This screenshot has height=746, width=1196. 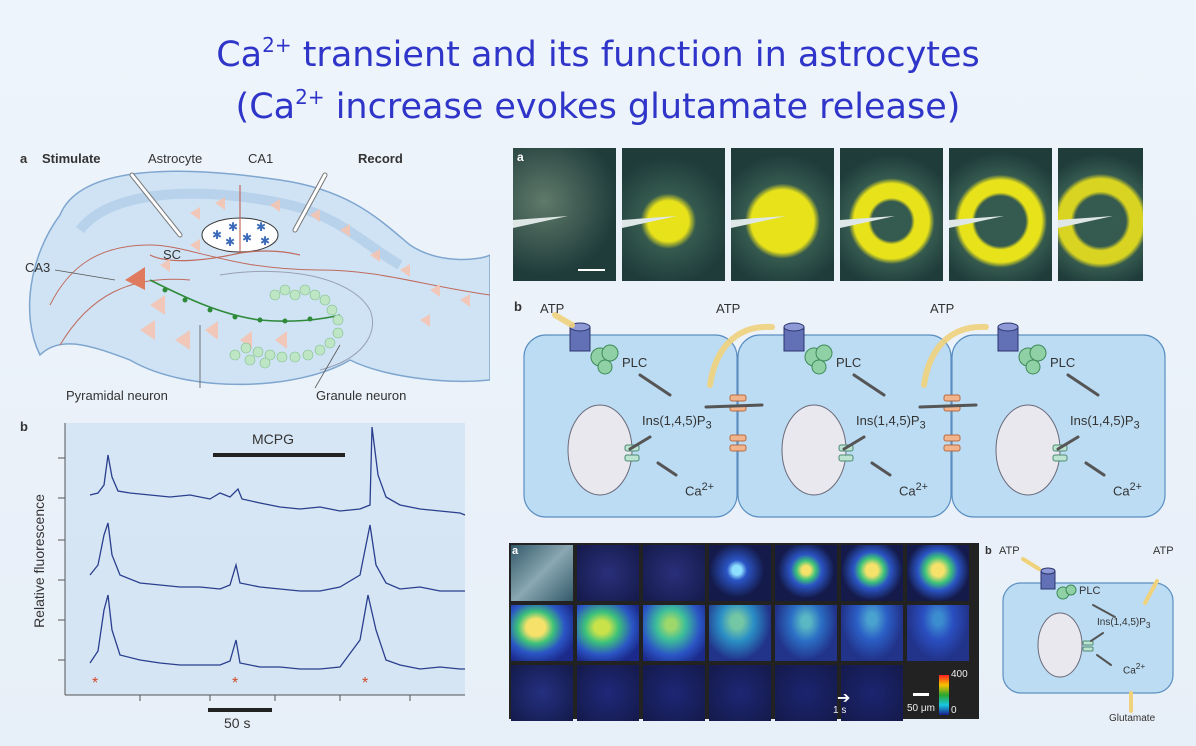 What do you see at coordinates (273, 439) in the screenshot?
I see `mcpg-label: MCPG` at bounding box center [273, 439].